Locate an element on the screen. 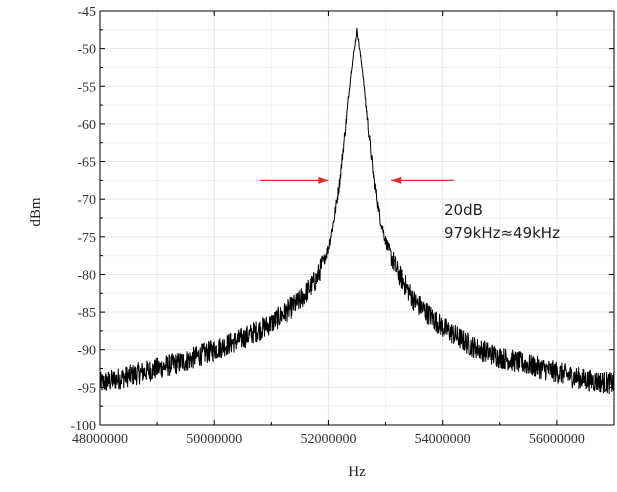  annotation-arrows is located at coordinates (357, 180).